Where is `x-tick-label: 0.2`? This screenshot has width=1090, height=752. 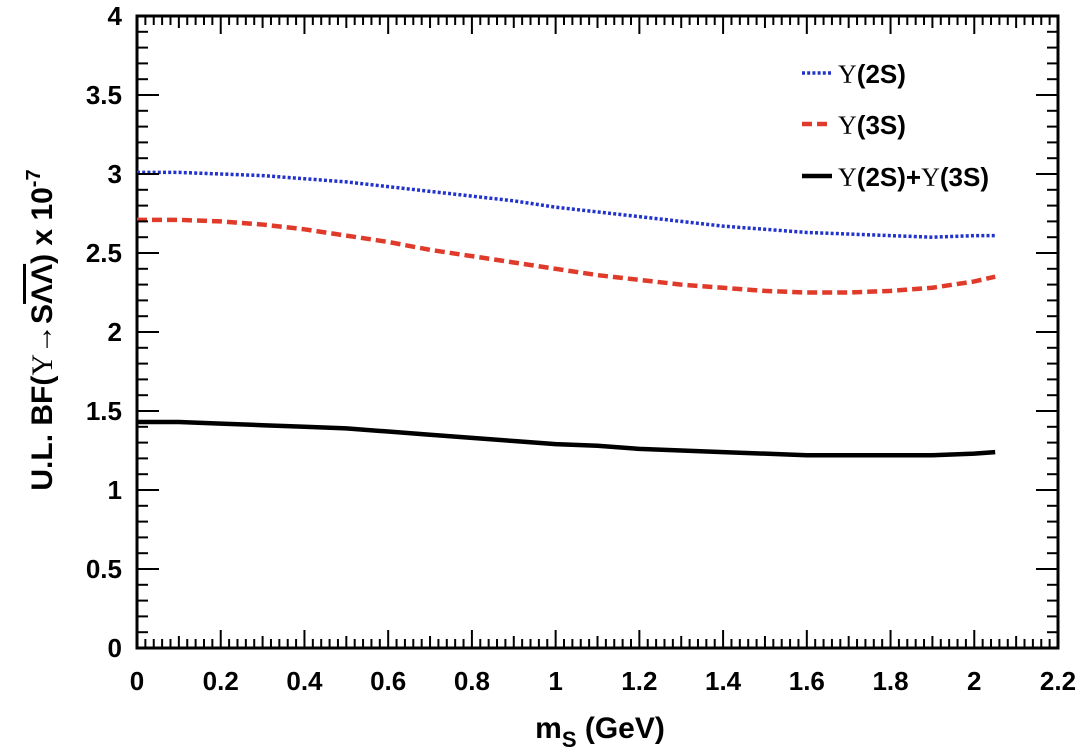 x-tick-label: 0.2 is located at coordinates (221, 681).